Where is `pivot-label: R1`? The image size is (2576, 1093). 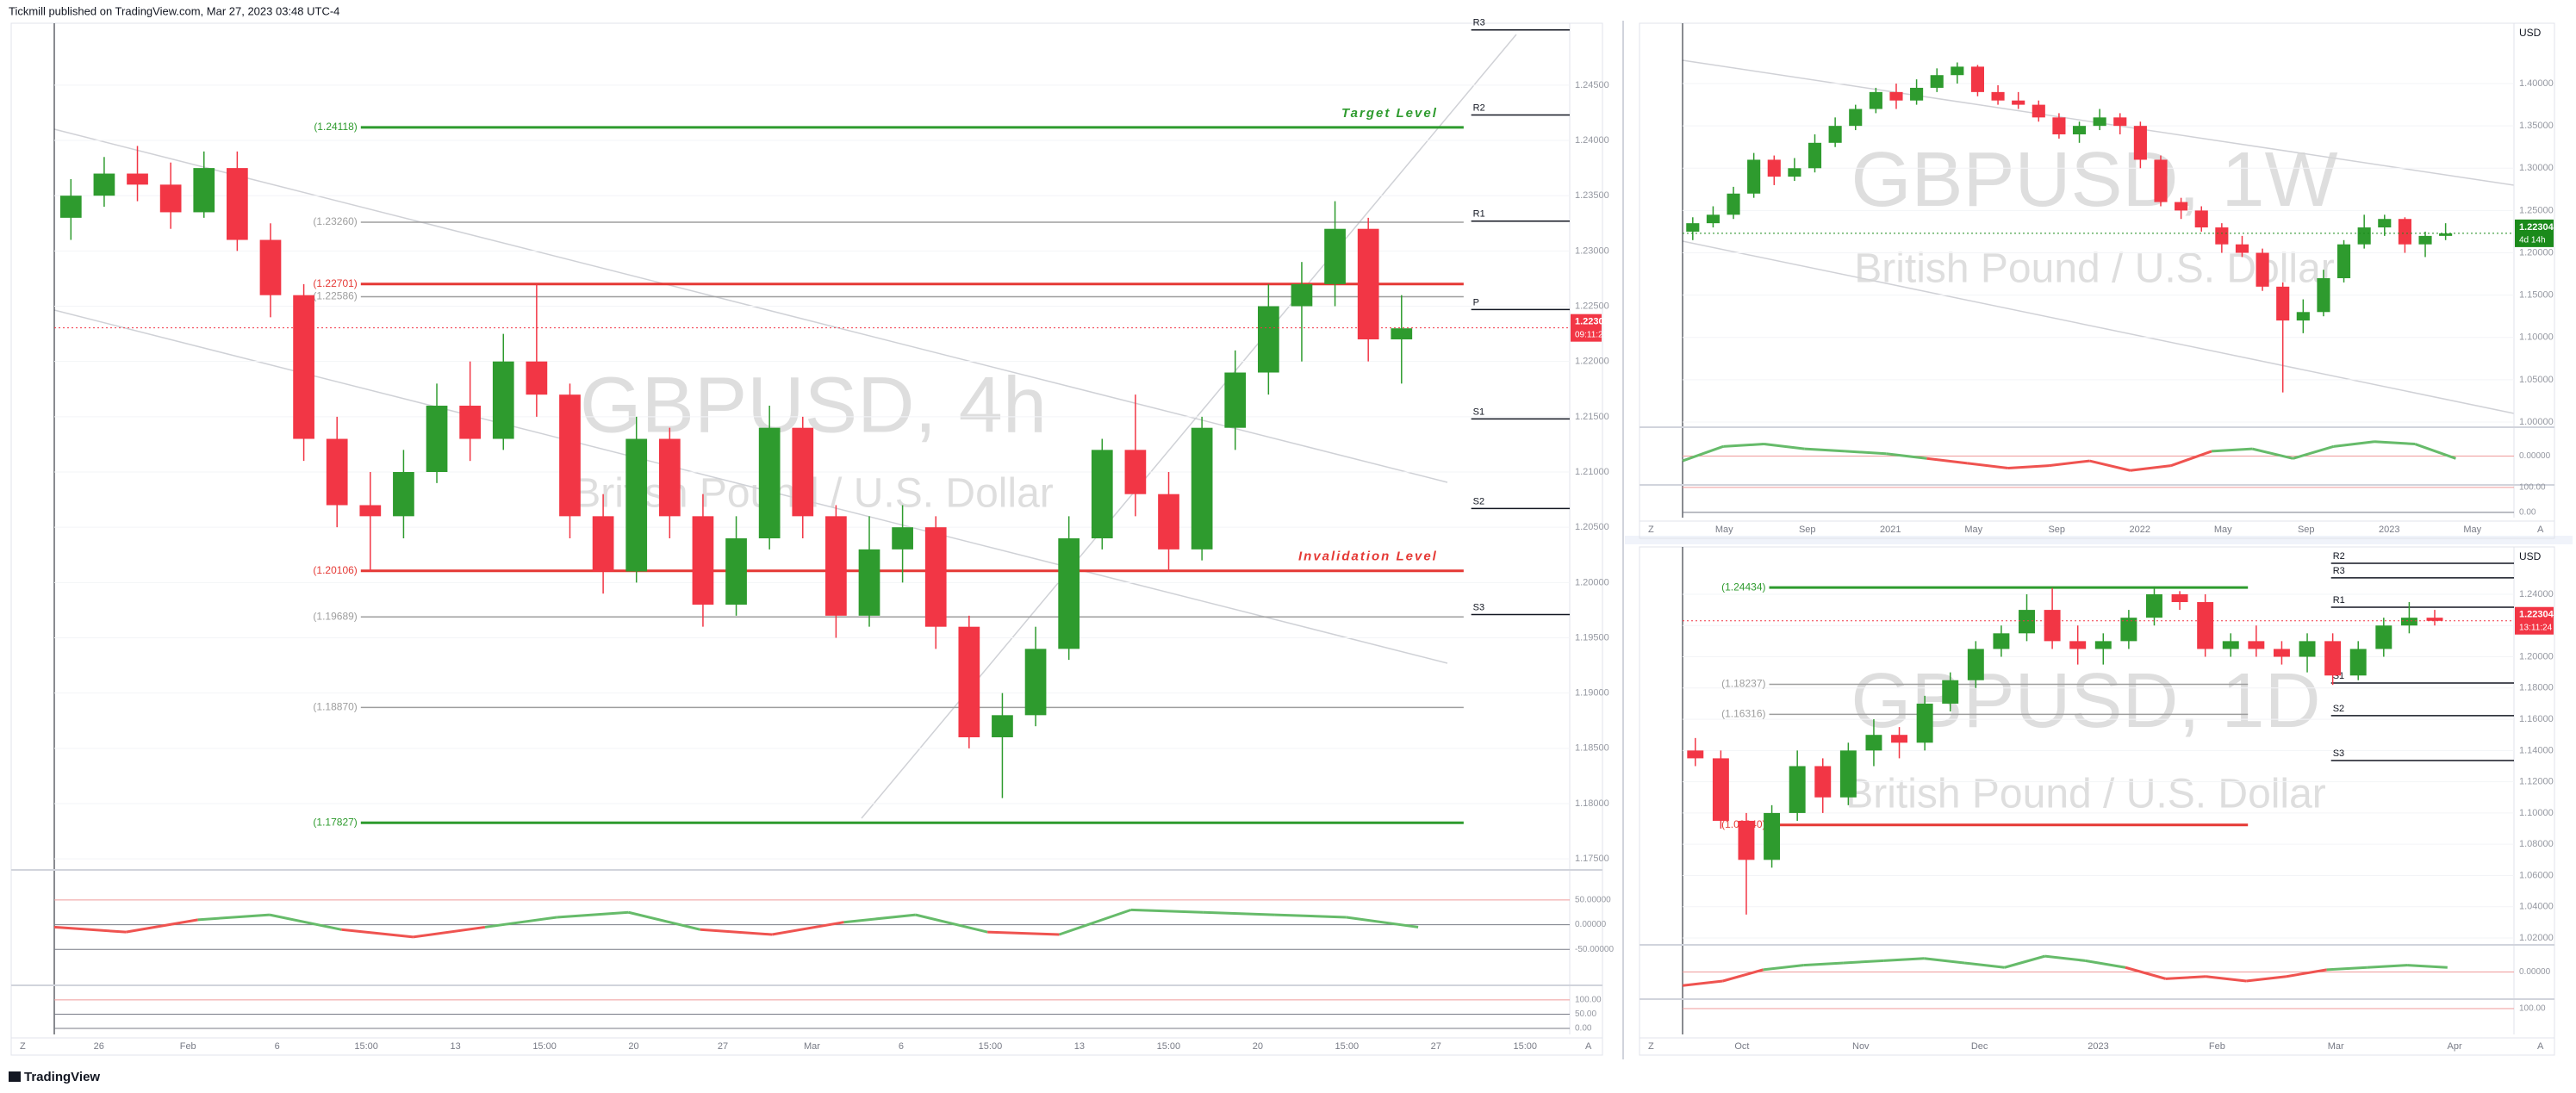
pivot-label: R1 is located at coordinates (1479, 214).